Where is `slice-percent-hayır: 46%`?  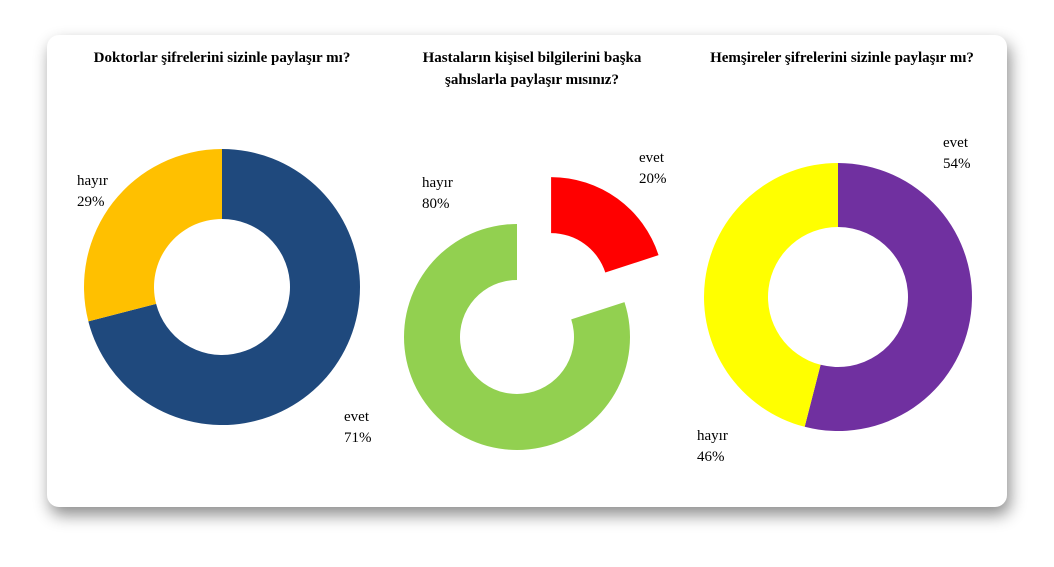 slice-percent-hayır: 46% is located at coordinates (711, 457).